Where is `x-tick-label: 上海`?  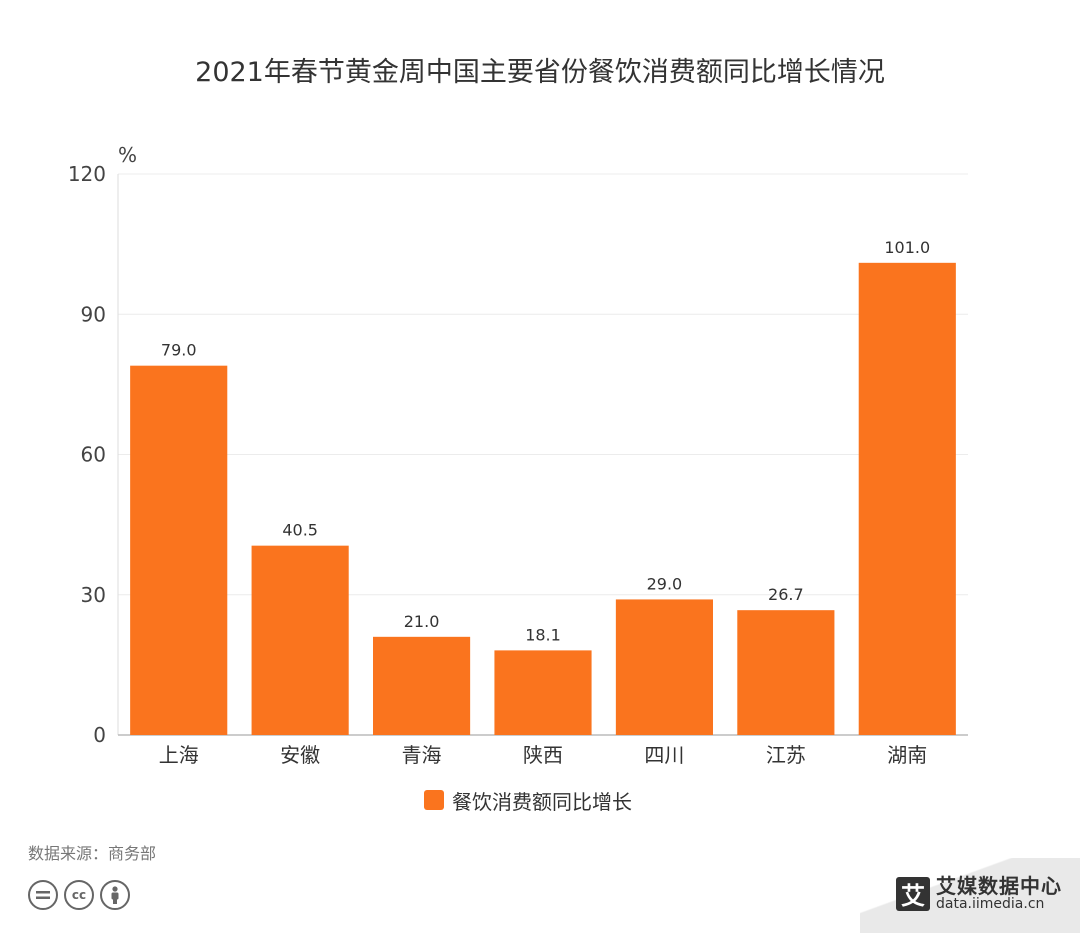 x-tick-label: 上海 is located at coordinates (179, 755).